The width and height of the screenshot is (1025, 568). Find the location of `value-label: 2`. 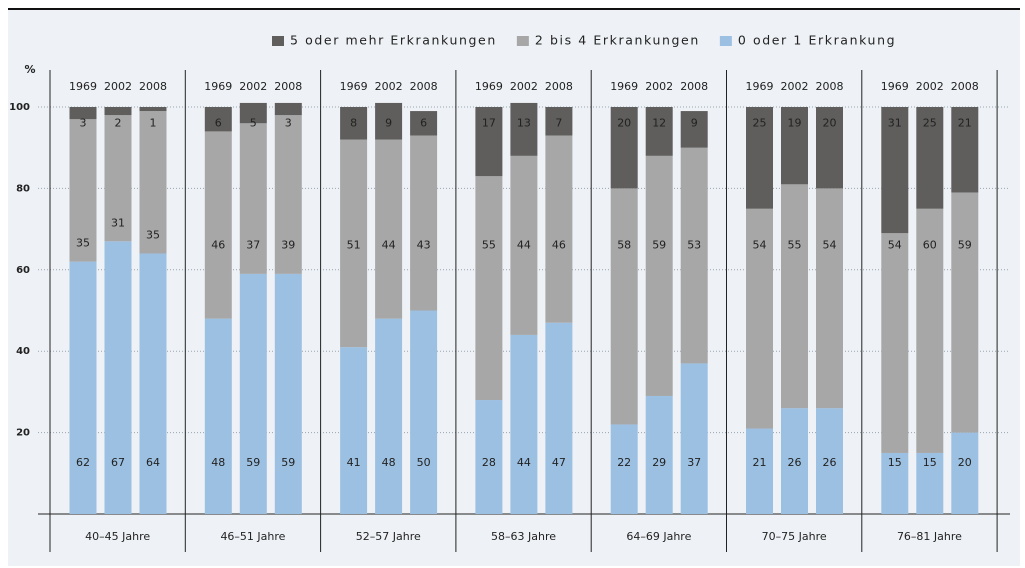

value-label: 2 is located at coordinates (118, 122).